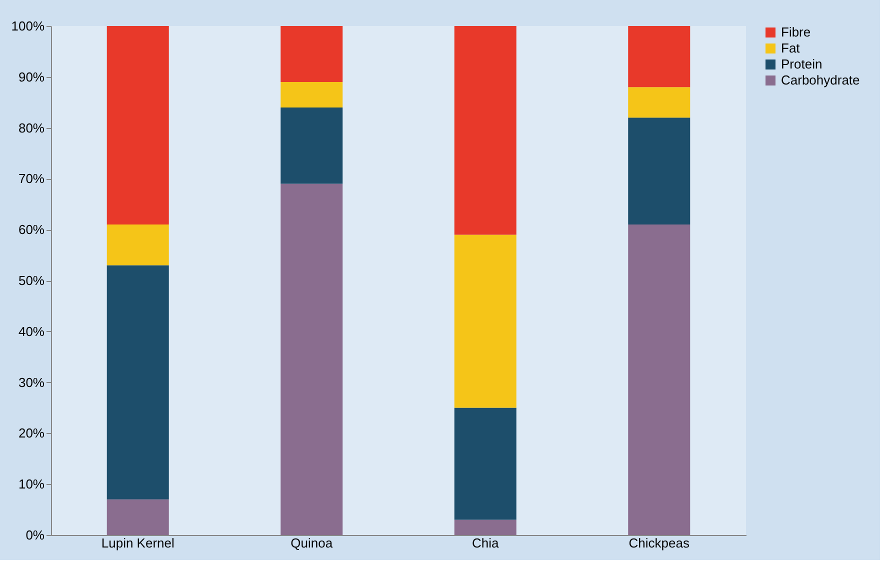 The width and height of the screenshot is (886, 566). What do you see at coordinates (31, 76) in the screenshot?
I see `y-tick-label: 90%` at bounding box center [31, 76].